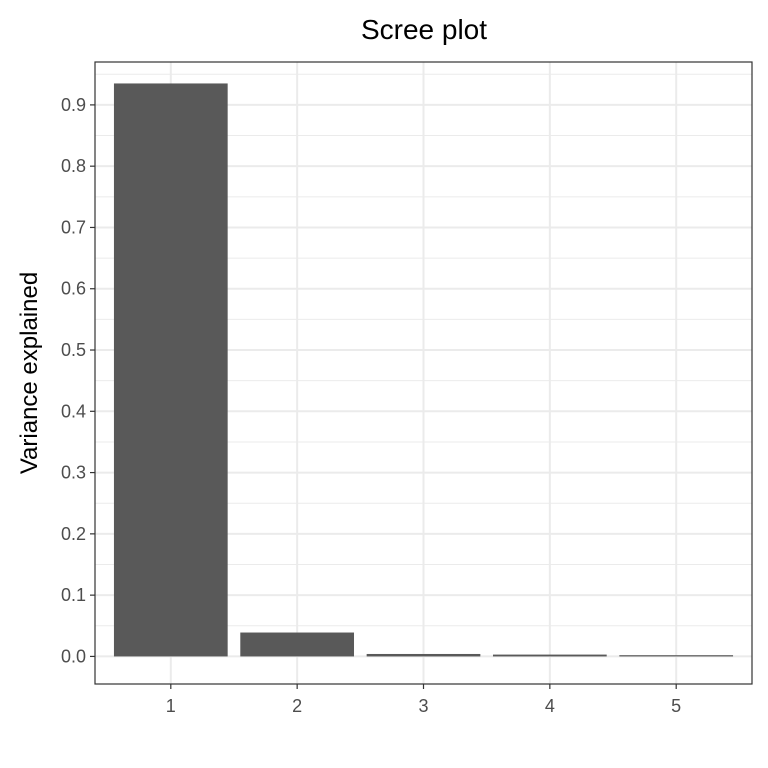 This screenshot has height=768, width=768. Describe the element at coordinates (423, 706) in the screenshot. I see `x-tick-label: 3` at that location.